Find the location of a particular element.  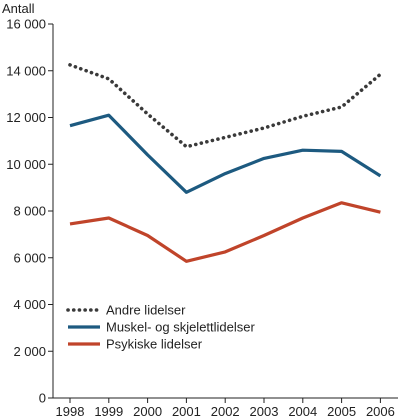

y-tick-label: 6 000 is located at coordinates (29, 257).